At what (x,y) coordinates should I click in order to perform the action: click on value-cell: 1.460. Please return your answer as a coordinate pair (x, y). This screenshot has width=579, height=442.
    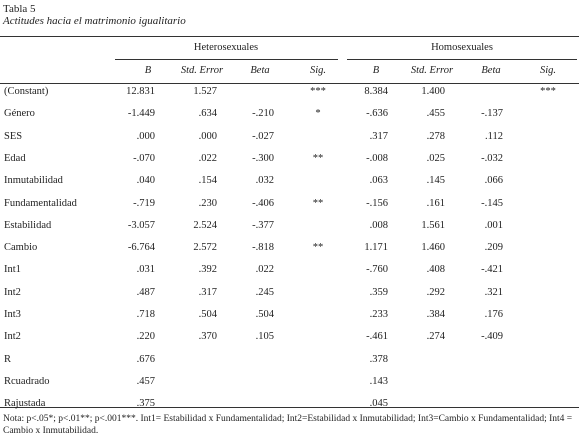
    Looking at the image, I should click on (433, 248).